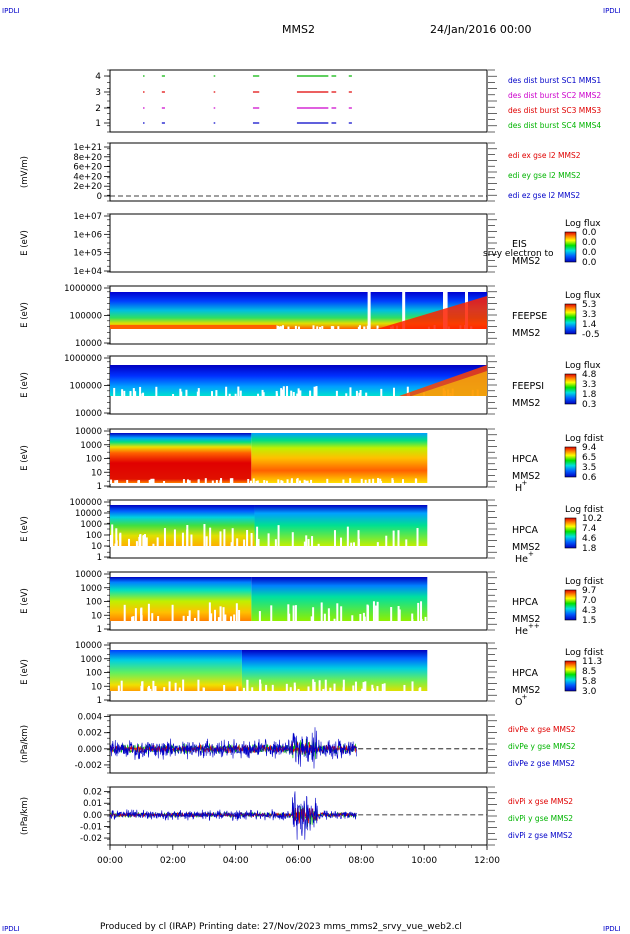 The width and height of the screenshot is (630, 934). I want to click on legend-entry: edi ey gse l2 MMS2, so click(544, 175).